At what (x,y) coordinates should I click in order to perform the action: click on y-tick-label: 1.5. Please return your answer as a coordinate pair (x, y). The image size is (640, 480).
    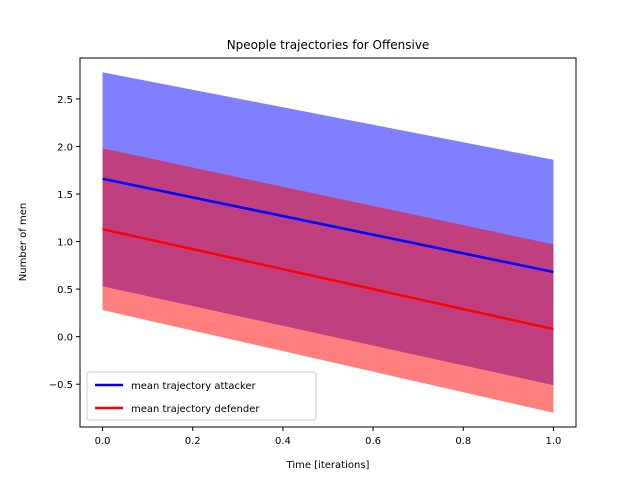
    Looking at the image, I should click on (65, 195).